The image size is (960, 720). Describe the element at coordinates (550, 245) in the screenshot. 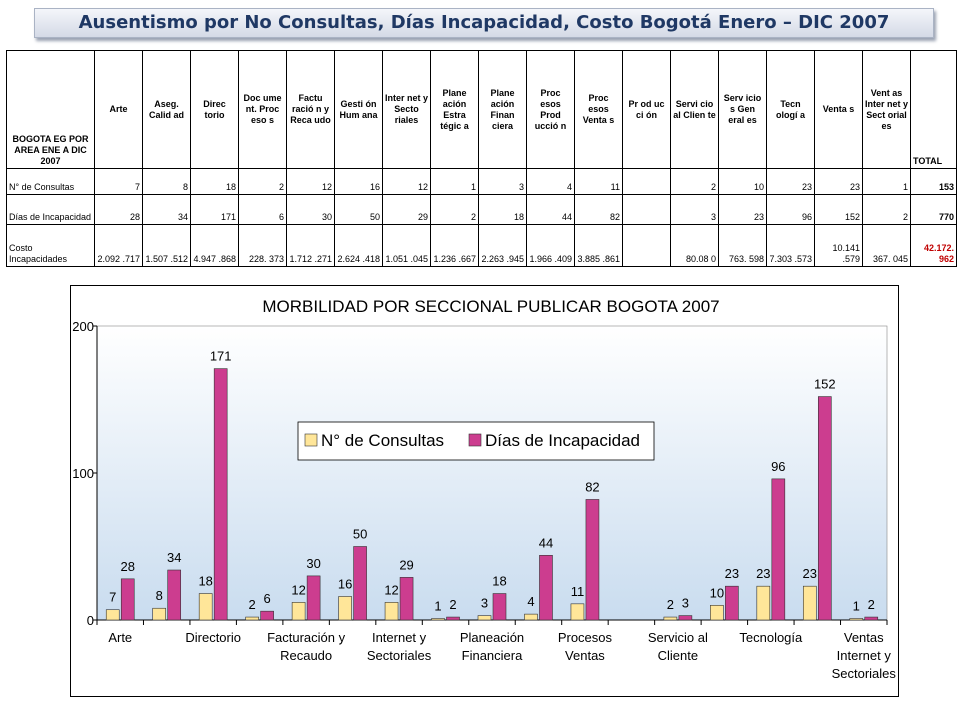

I see `table-cell: 1.966 .409` at that location.